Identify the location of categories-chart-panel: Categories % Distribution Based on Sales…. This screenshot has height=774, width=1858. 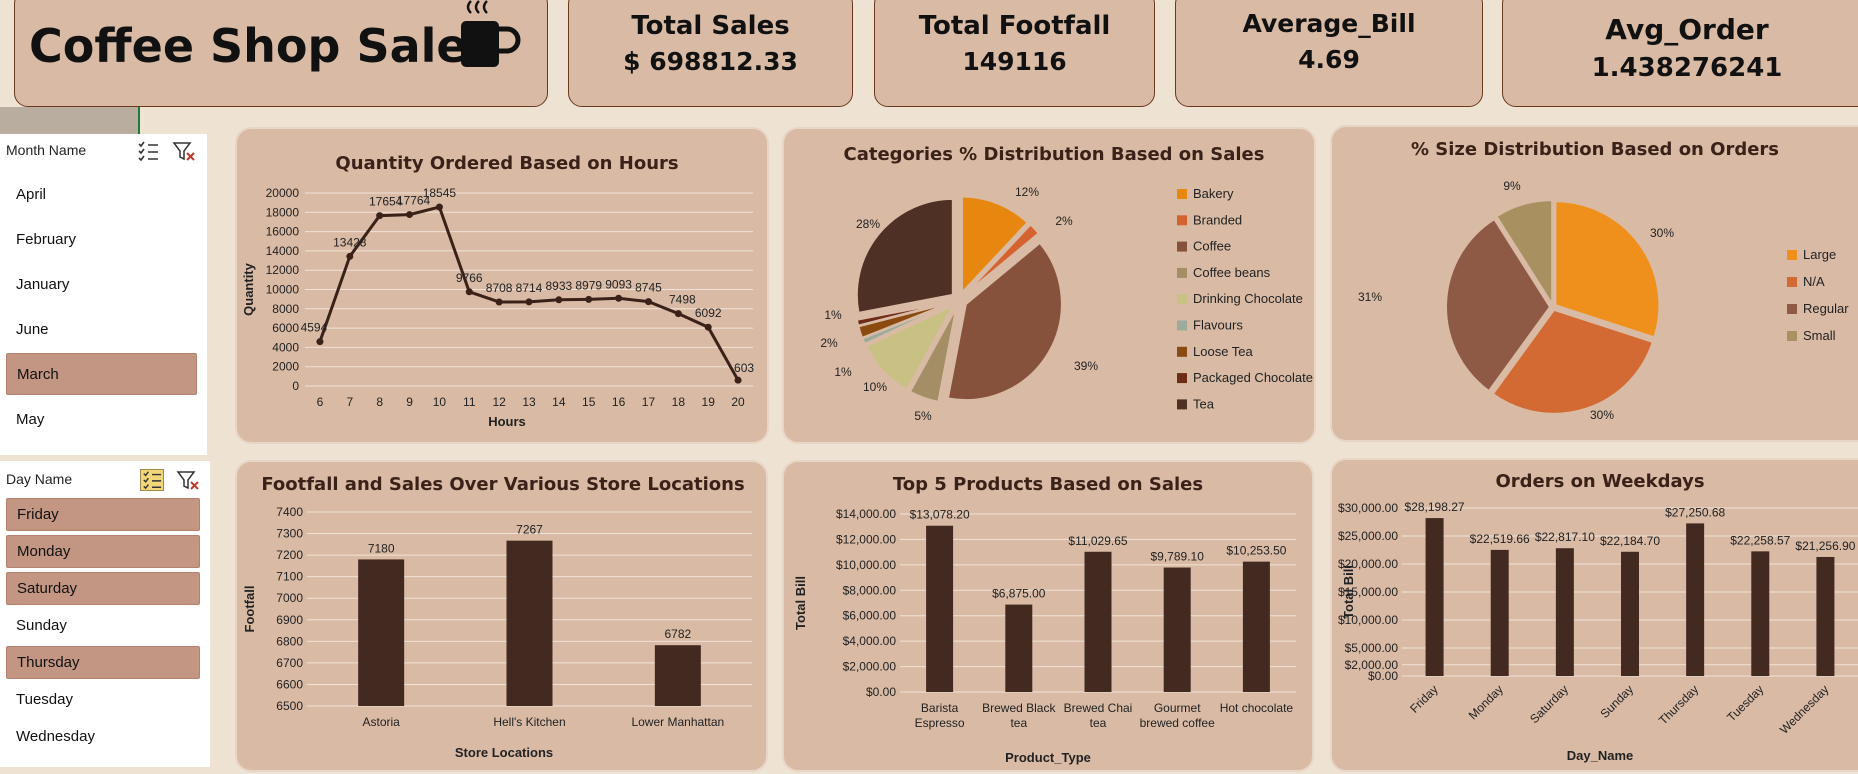
(1049, 285).